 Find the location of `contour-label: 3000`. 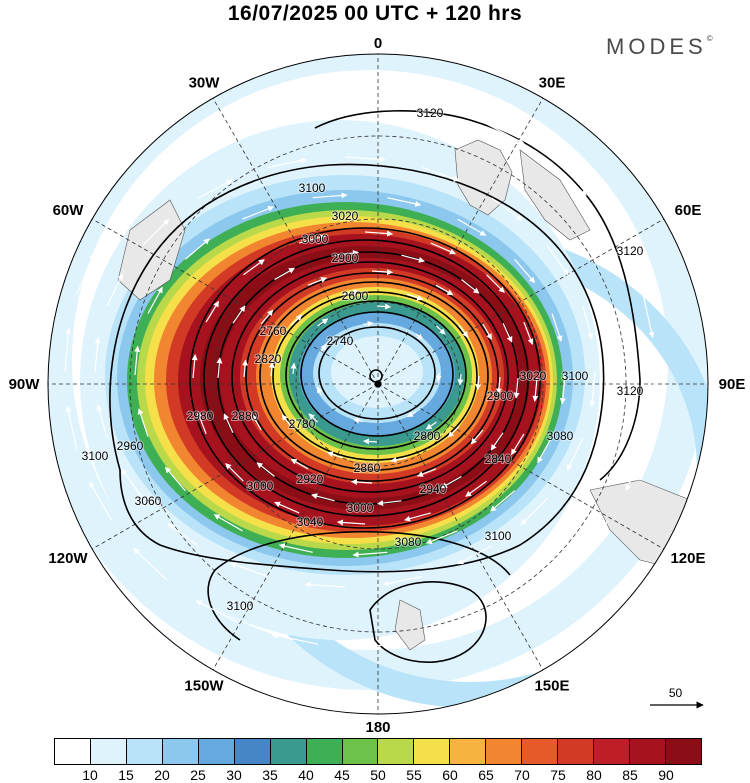

contour-label: 3000 is located at coordinates (260, 486).